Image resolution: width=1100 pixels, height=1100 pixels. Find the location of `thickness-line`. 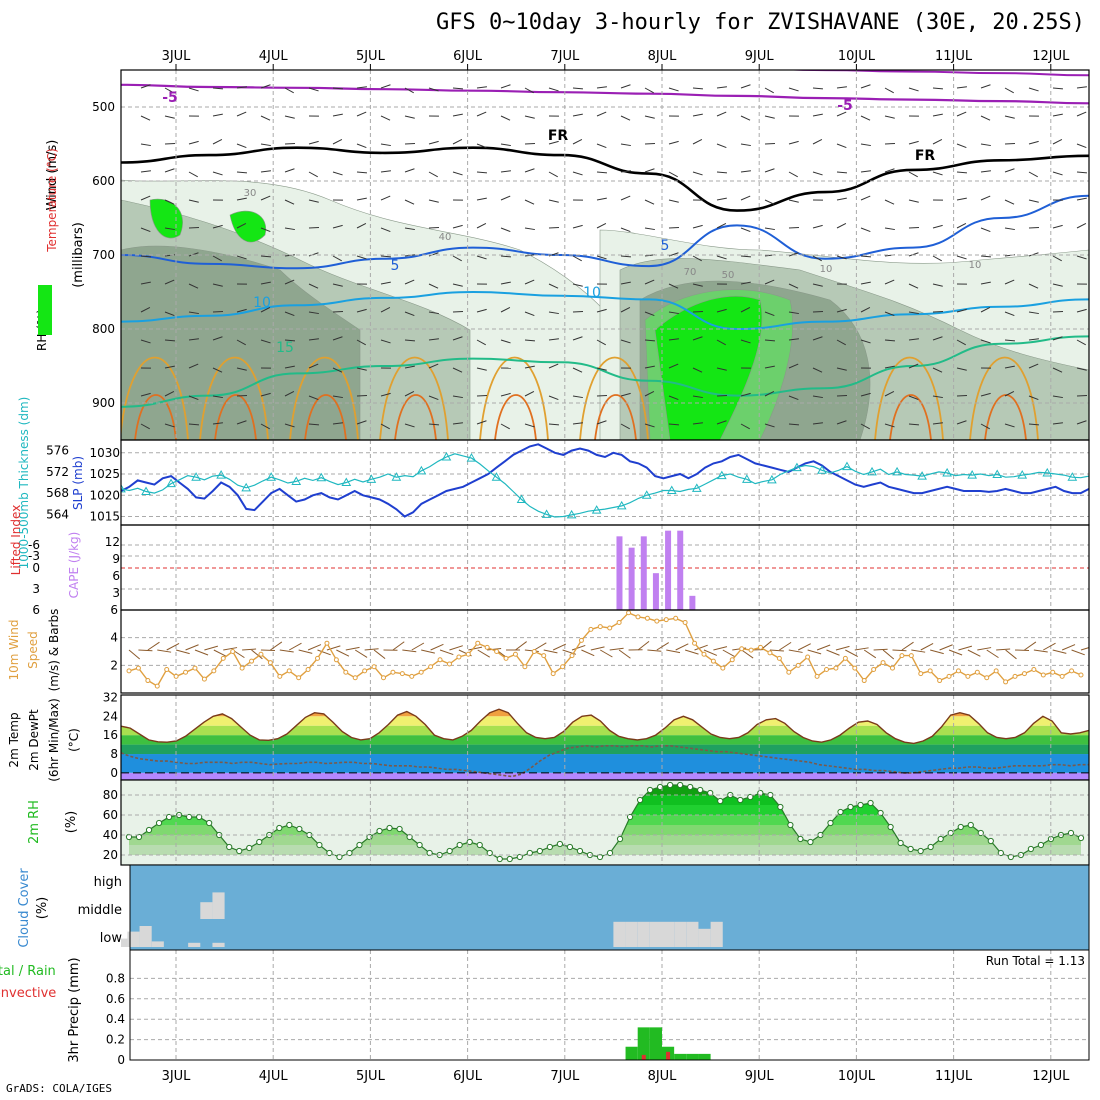

thickness-line is located at coordinates (605, 485).